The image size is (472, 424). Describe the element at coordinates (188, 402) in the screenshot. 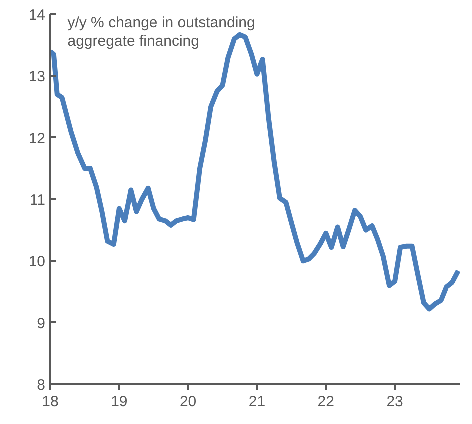

I see `x-tick-label: 20` at that location.